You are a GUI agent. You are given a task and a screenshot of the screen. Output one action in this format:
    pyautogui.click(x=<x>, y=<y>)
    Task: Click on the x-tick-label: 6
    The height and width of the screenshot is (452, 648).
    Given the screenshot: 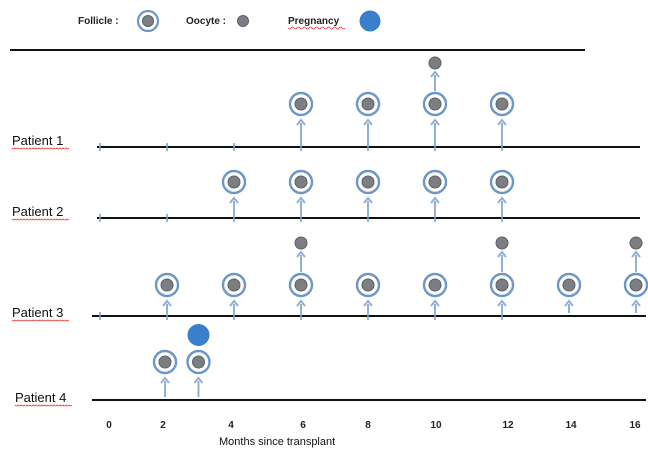 What is the action you would take?
    pyautogui.click(x=303, y=425)
    